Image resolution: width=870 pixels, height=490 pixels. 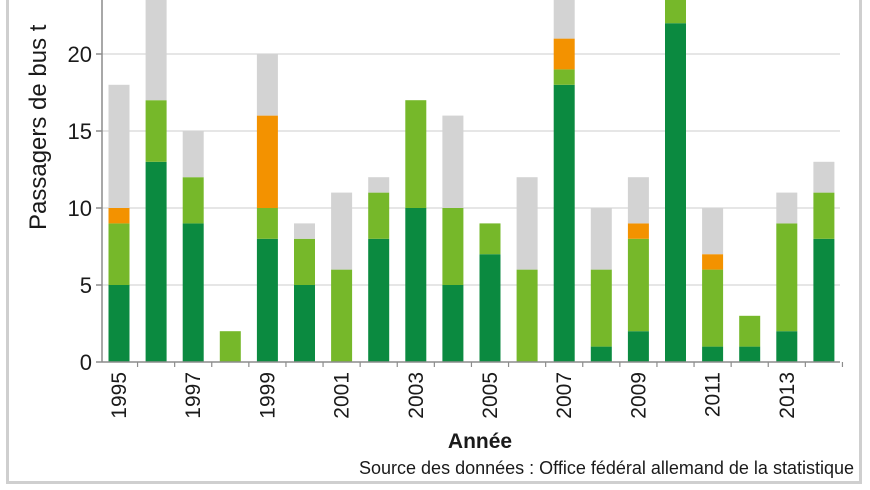 I want to click on bar-2014-light-green, so click(x=824, y=215).